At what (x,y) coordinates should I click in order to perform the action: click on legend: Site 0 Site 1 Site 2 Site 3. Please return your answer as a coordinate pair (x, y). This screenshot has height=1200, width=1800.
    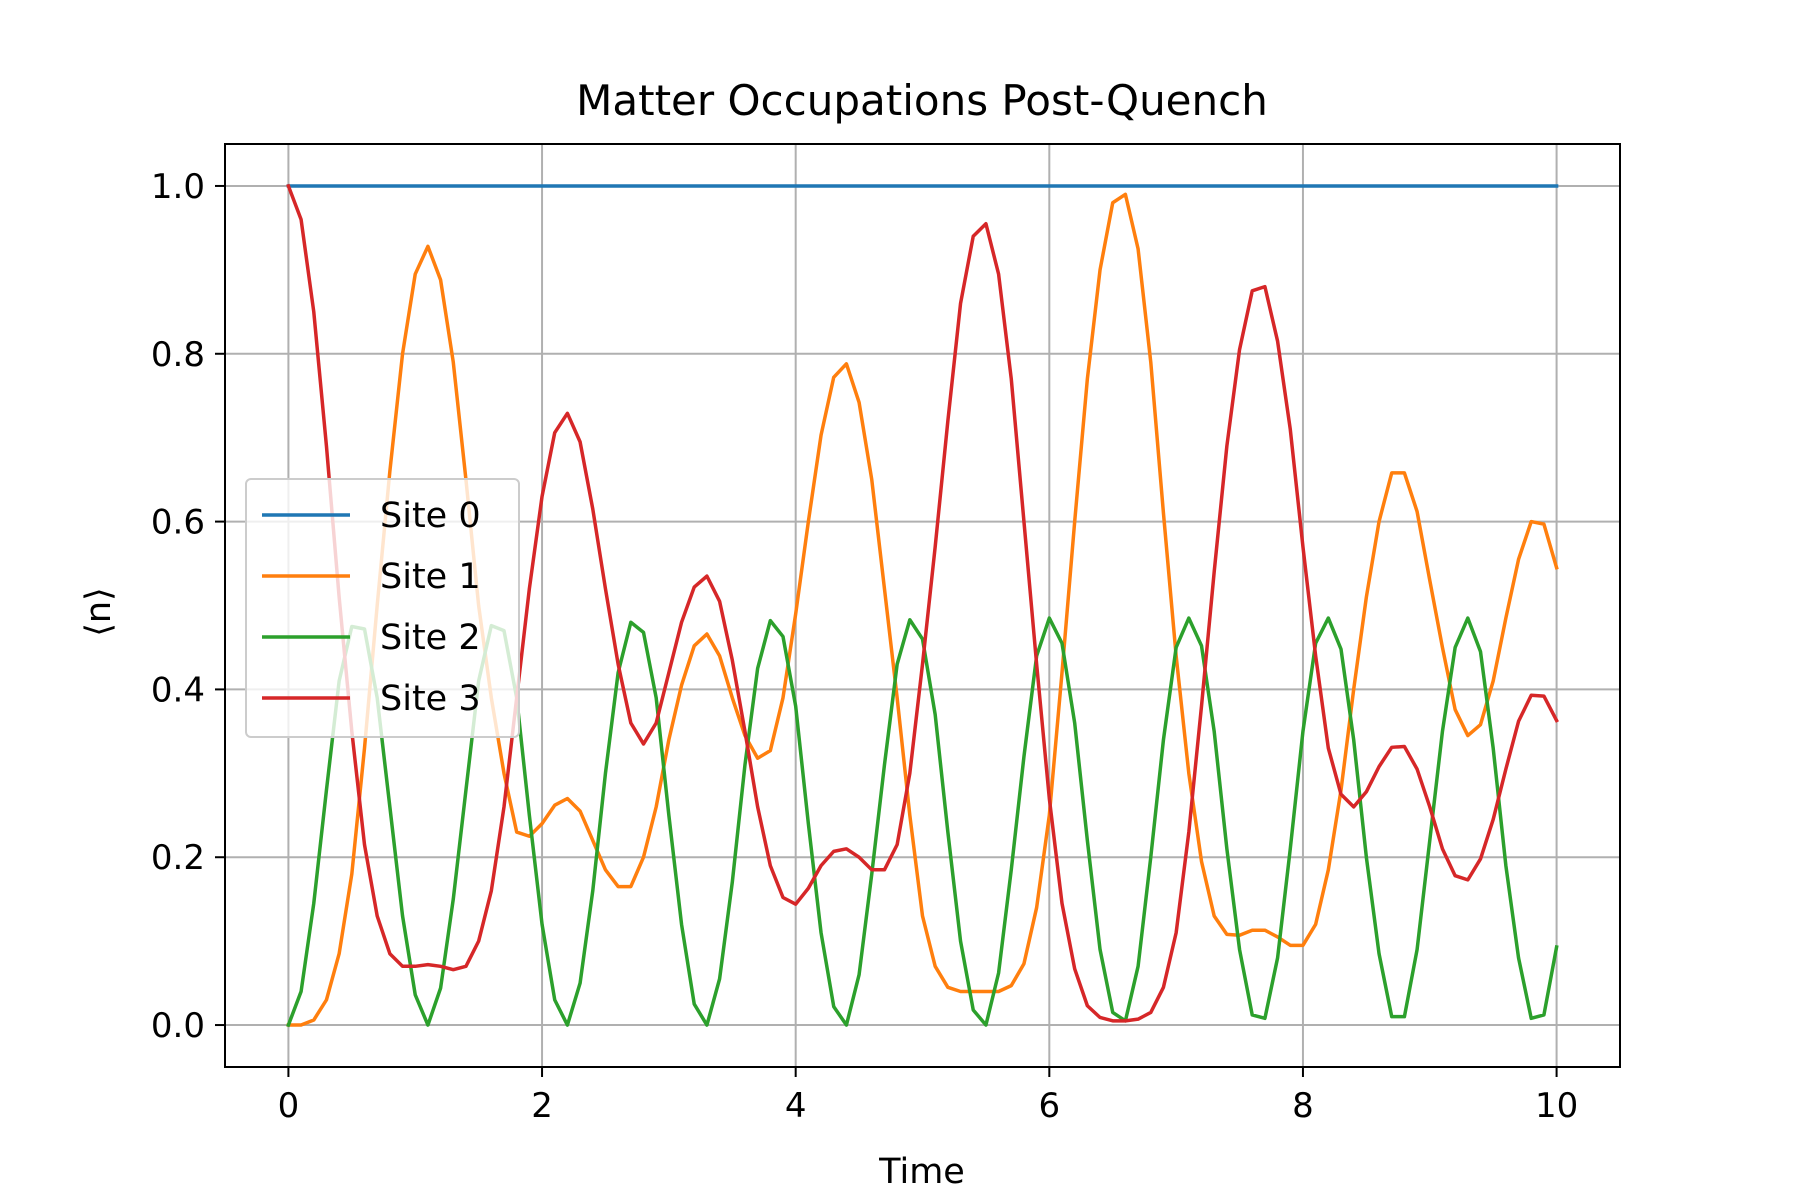
    Looking at the image, I should click on (382, 608).